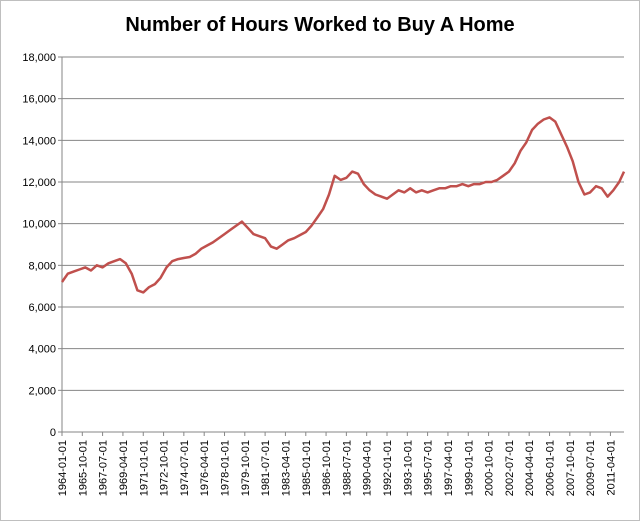  Describe the element at coordinates (144, 468) in the screenshot. I see `x-tick-label: 1971-01-01` at that location.